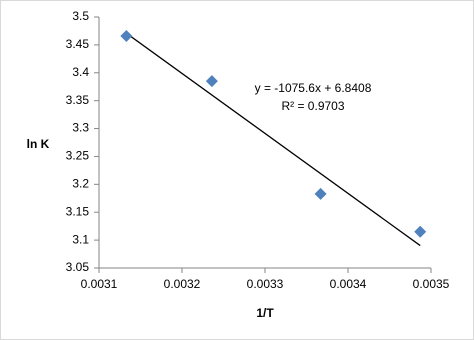 The width and height of the screenshot is (474, 340). I want to click on annotation: y = -1075.6x + 6.8408, so click(313, 88).